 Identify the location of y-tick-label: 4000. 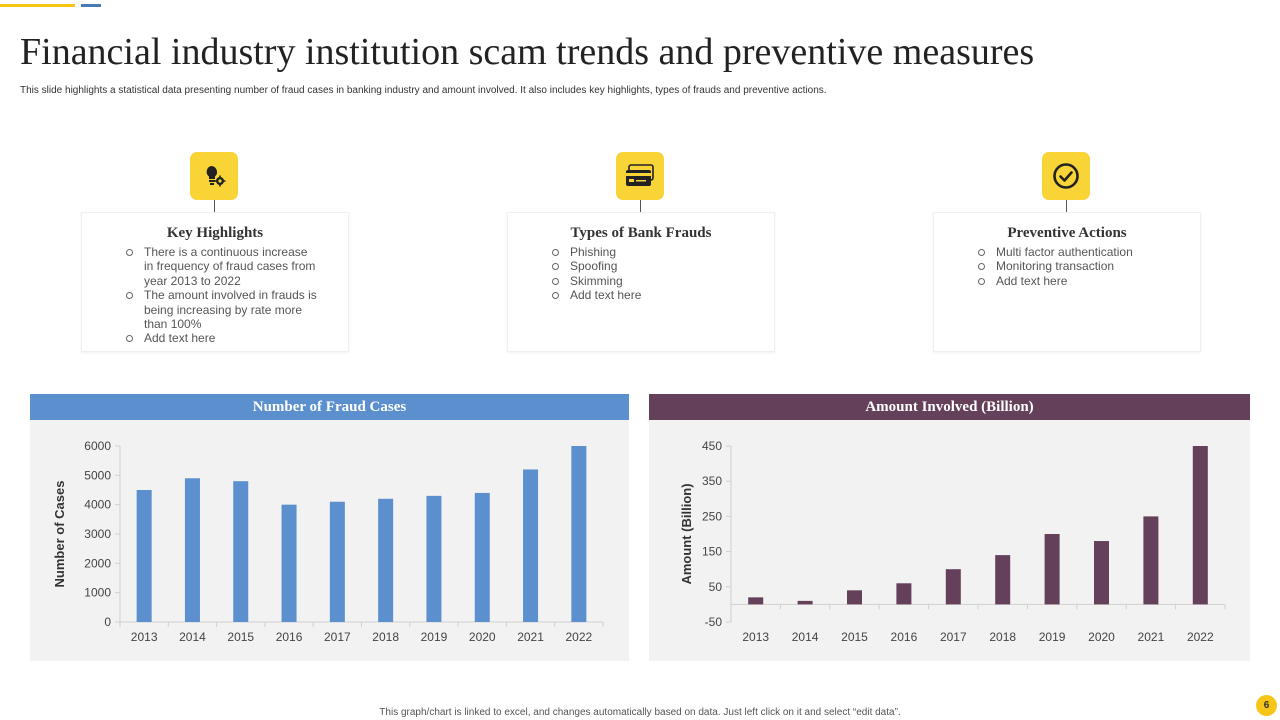
(97, 505).